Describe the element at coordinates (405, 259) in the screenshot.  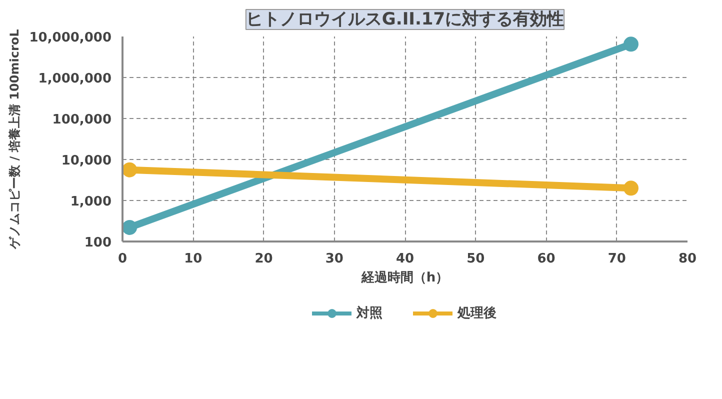
I see `x-tick-label: 40` at that location.